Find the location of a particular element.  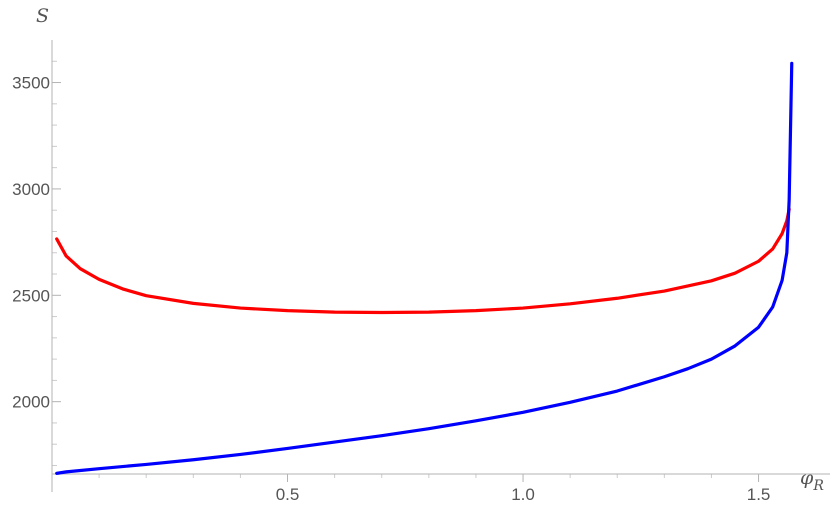

x-tick-label: 1.5 is located at coordinates (759, 494).